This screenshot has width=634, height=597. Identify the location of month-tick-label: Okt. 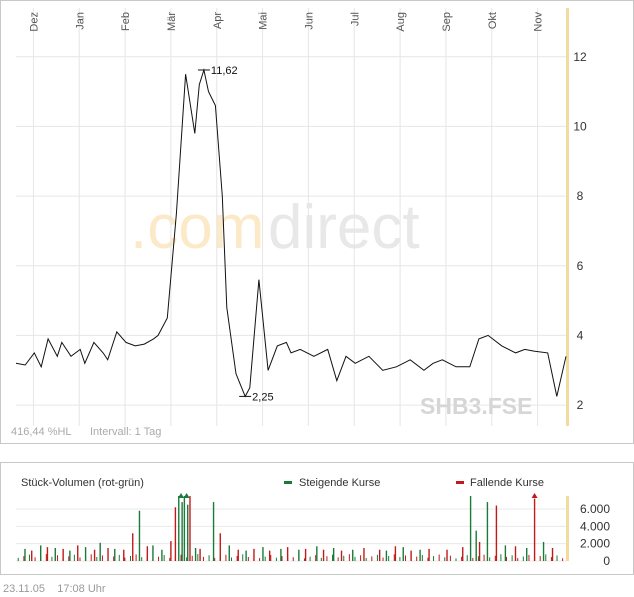
(493, 20).